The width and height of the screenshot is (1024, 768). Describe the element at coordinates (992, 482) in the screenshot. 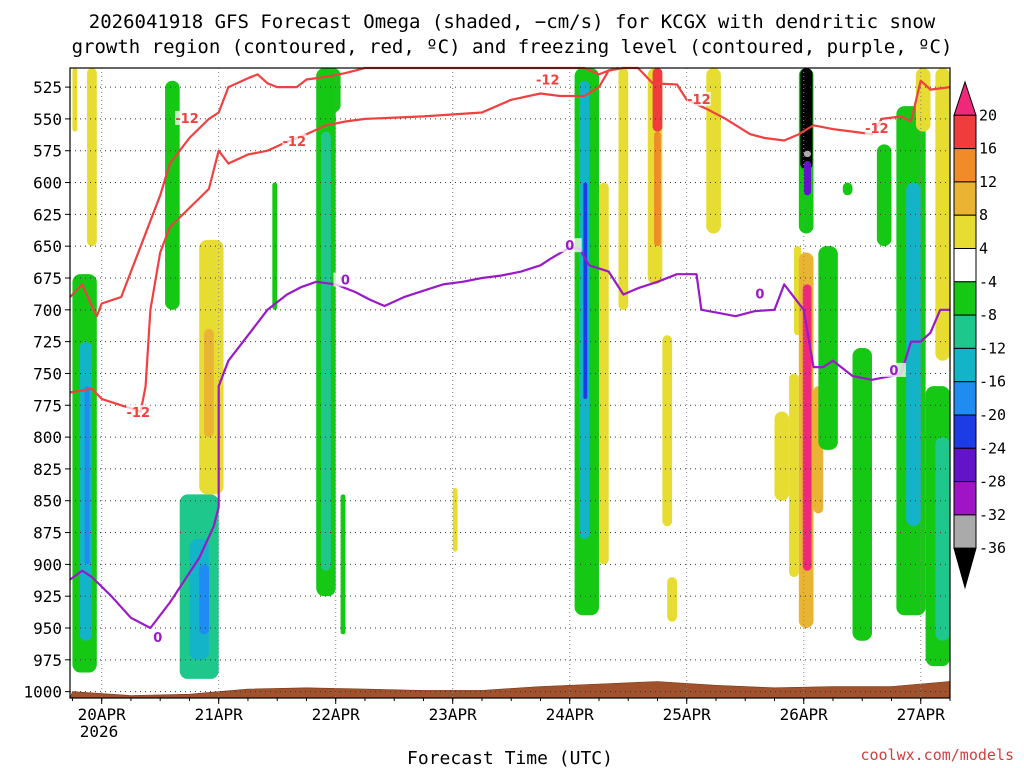

I see `colorbar-tick-11: -28` at that location.